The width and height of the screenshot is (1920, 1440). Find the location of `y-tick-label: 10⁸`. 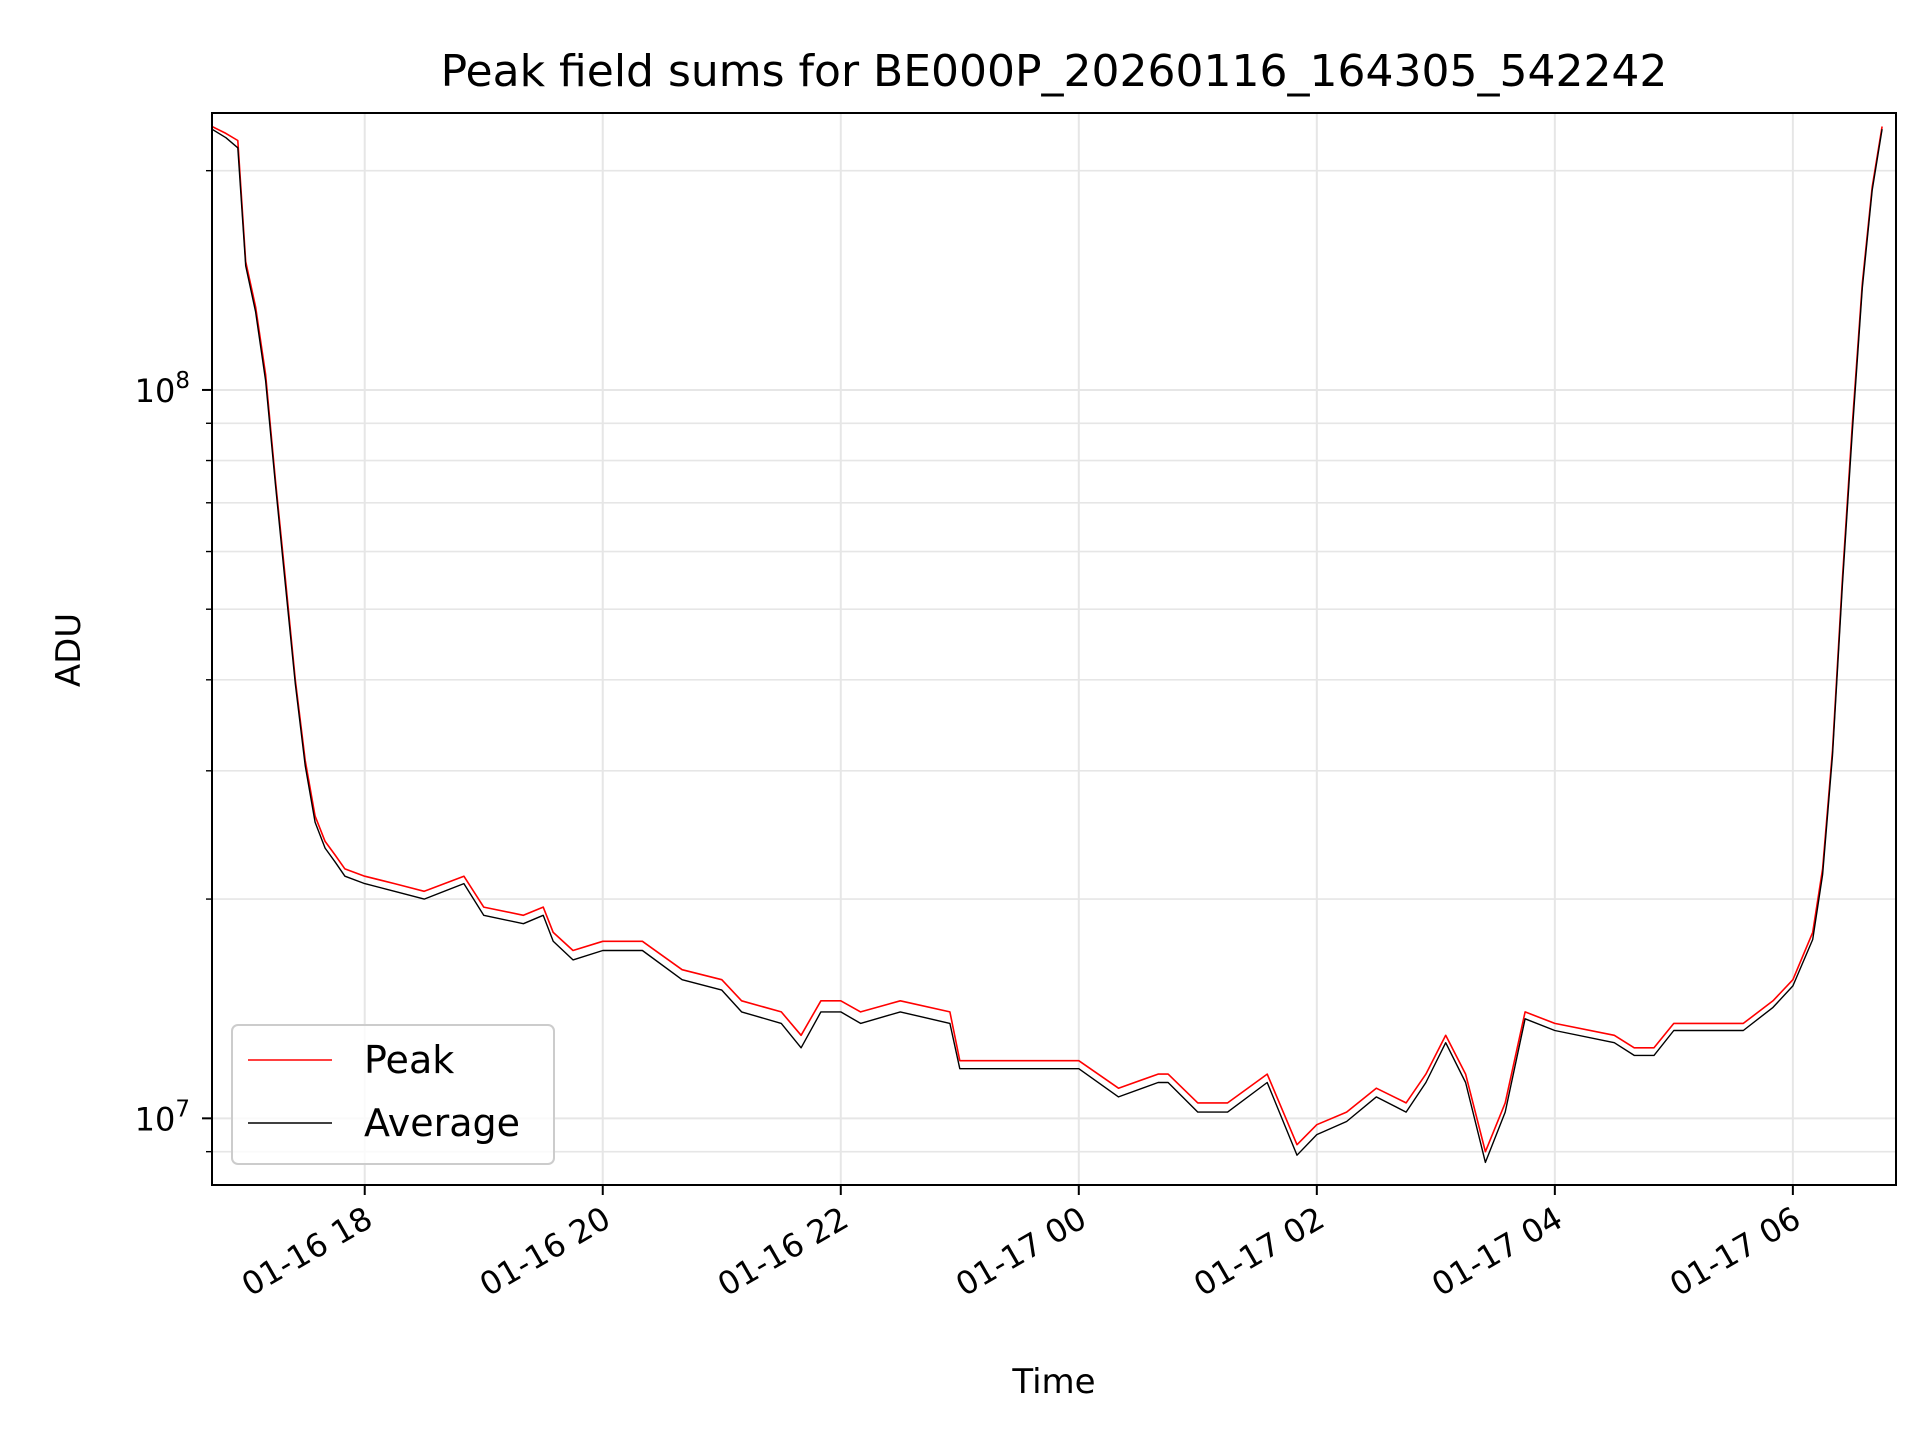

y-tick-label: 10⁸ is located at coordinates (162, 389).